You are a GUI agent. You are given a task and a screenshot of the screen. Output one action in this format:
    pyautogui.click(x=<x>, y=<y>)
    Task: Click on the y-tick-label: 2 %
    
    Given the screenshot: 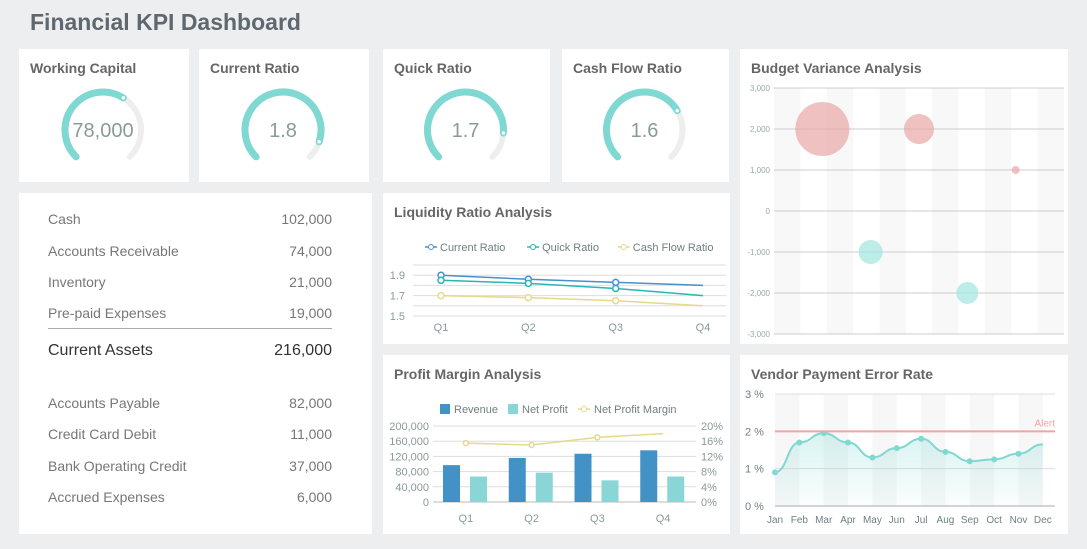 What is the action you would take?
    pyautogui.click(x=754, y=432)
    